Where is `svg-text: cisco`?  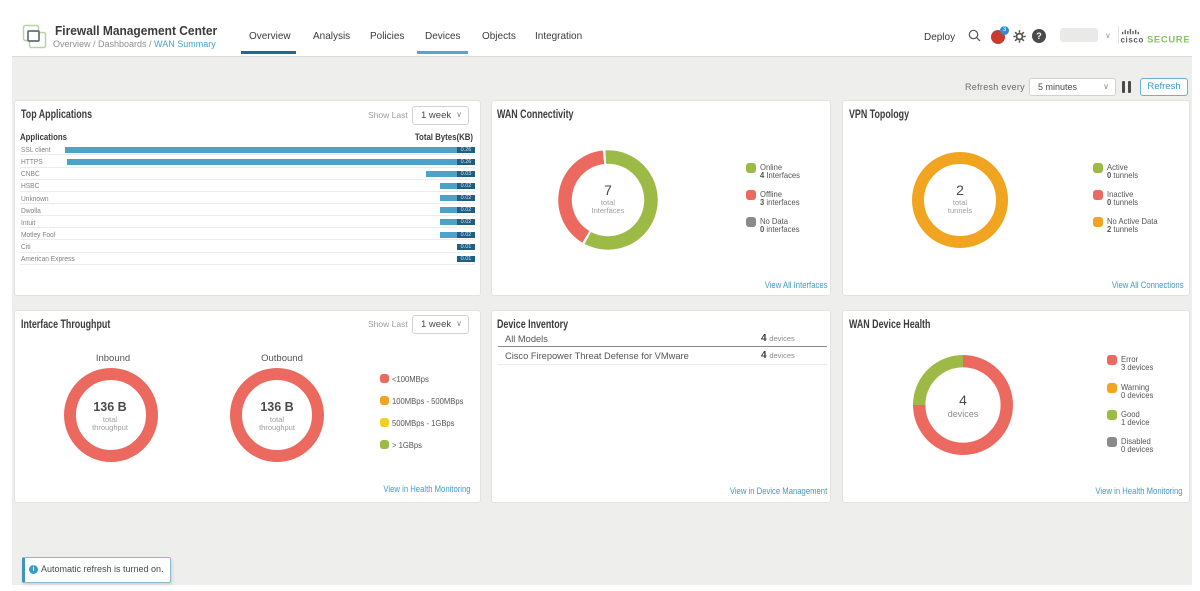 svg-text: cisco is located at coordinates (1132, 40).